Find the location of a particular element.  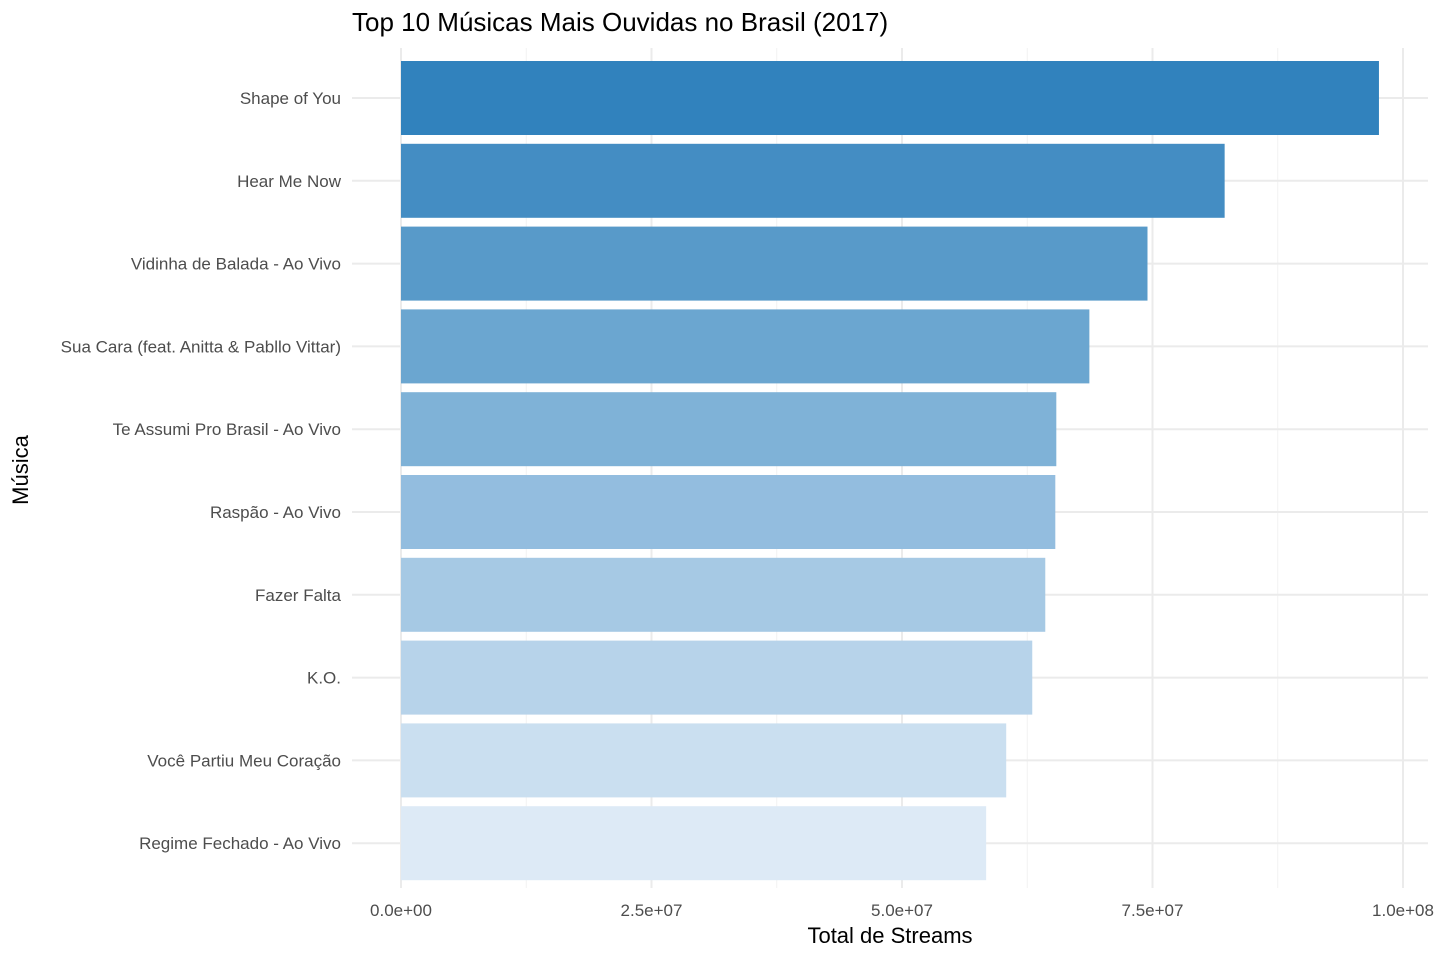

y-tick-label: Raspão - Ao Vivo is located at coordinates (275, 512).